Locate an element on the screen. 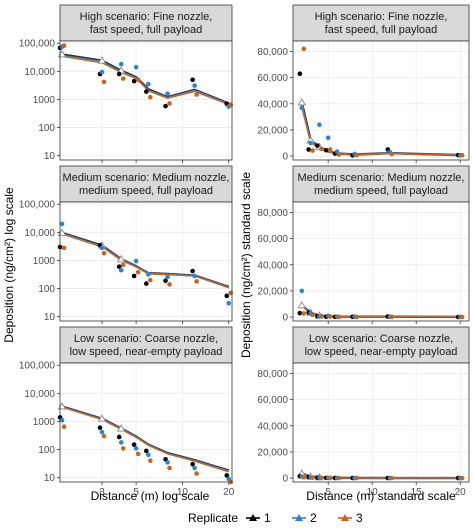 This screenshot has height=529, width=474. facet-strip-label: Low scenario: Coarse nozzle, is located at coordinates (381, 339).